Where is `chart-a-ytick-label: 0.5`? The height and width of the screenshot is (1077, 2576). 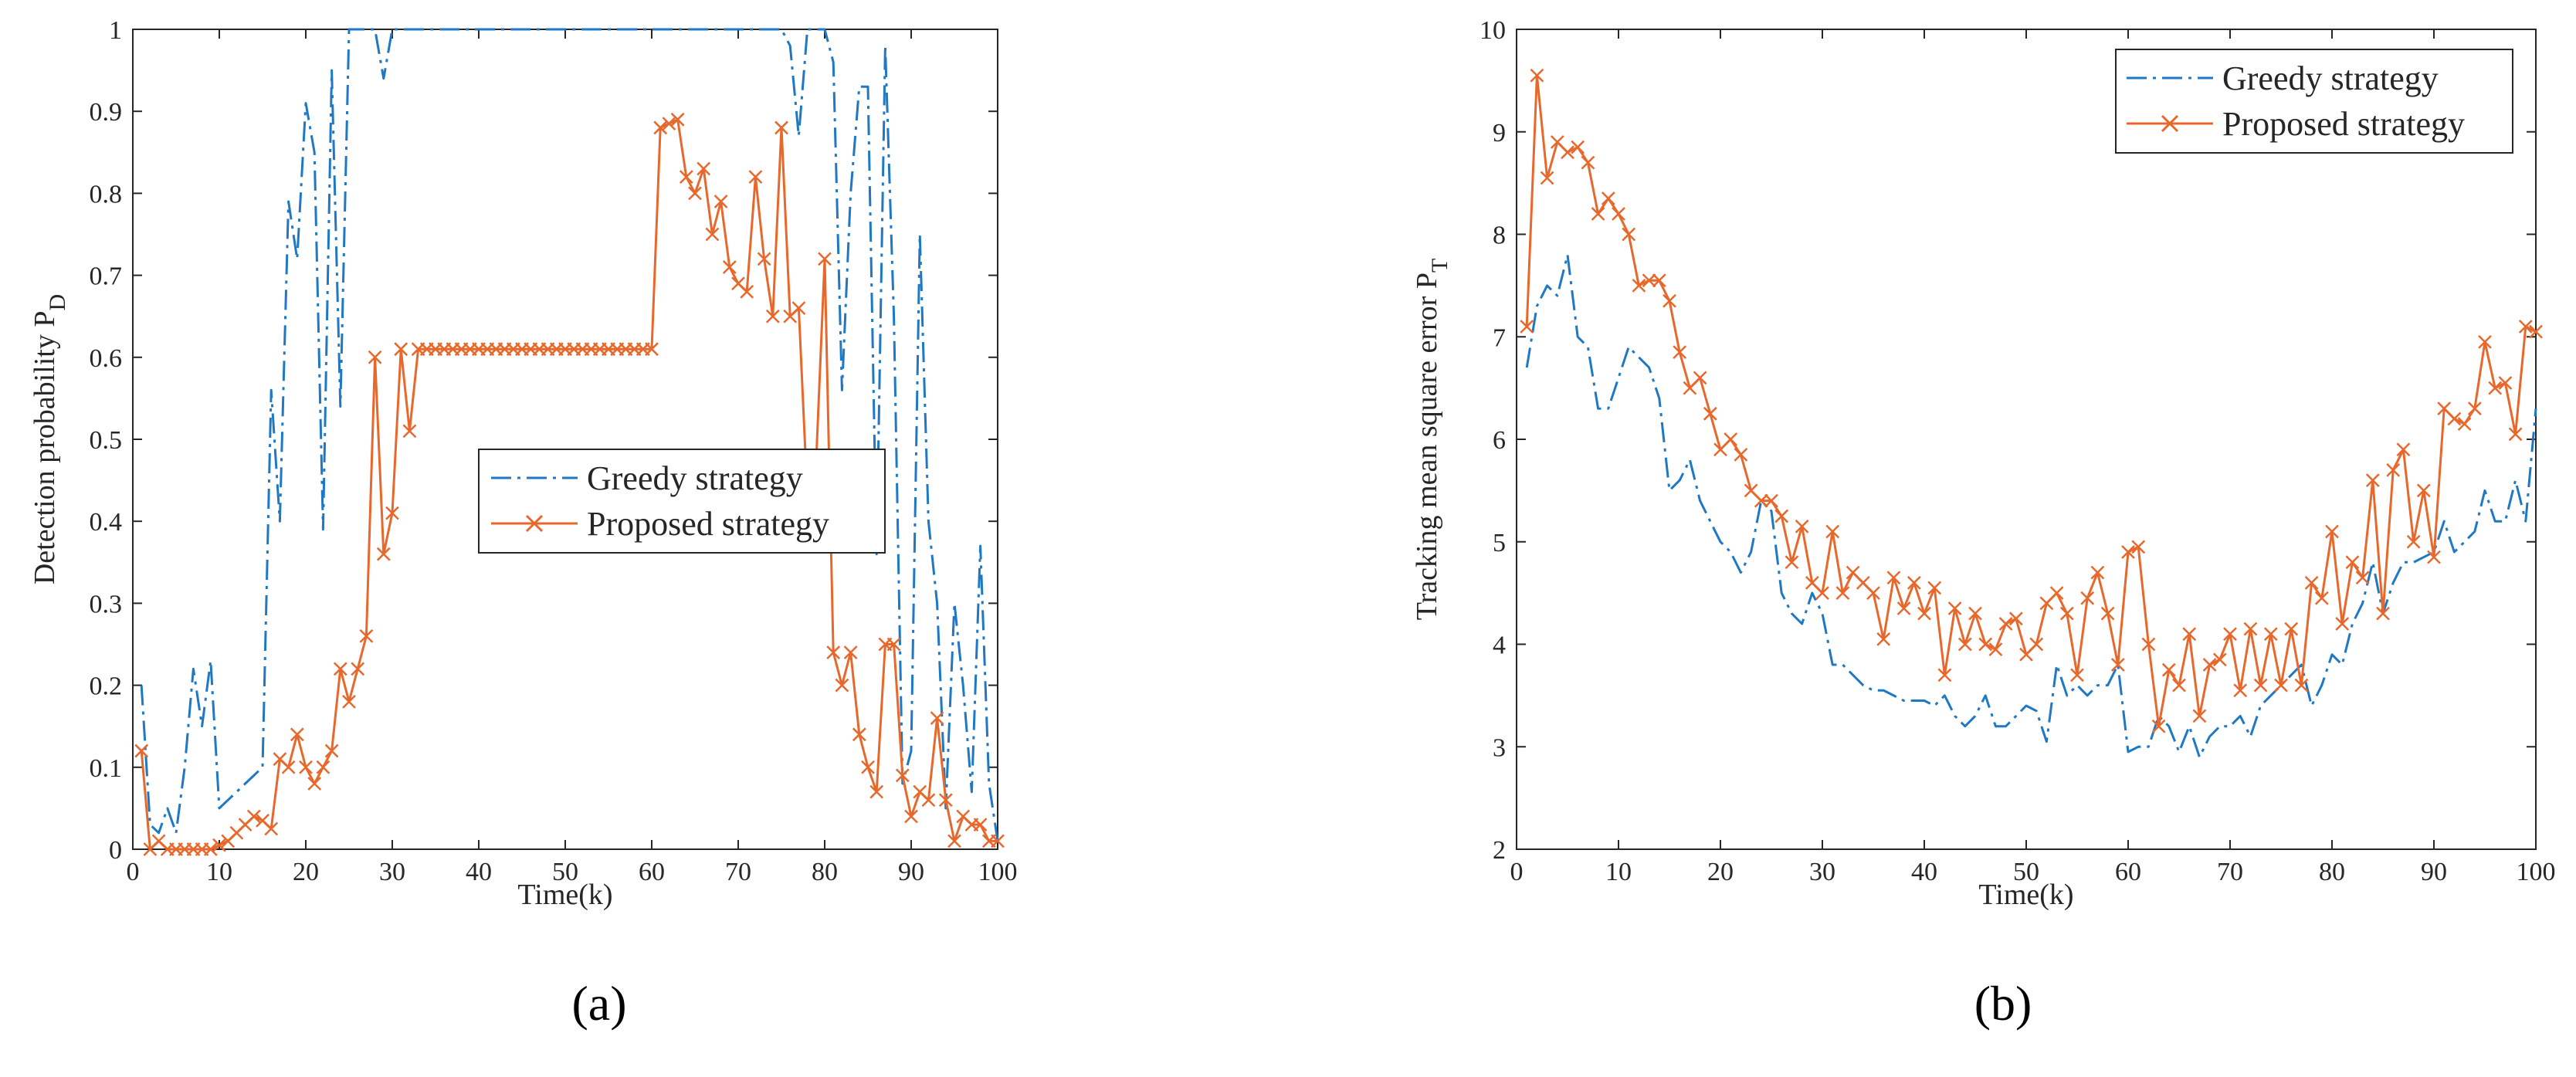 chart-a-ytick-label: 0.5 is located at coordinates (106, 440).